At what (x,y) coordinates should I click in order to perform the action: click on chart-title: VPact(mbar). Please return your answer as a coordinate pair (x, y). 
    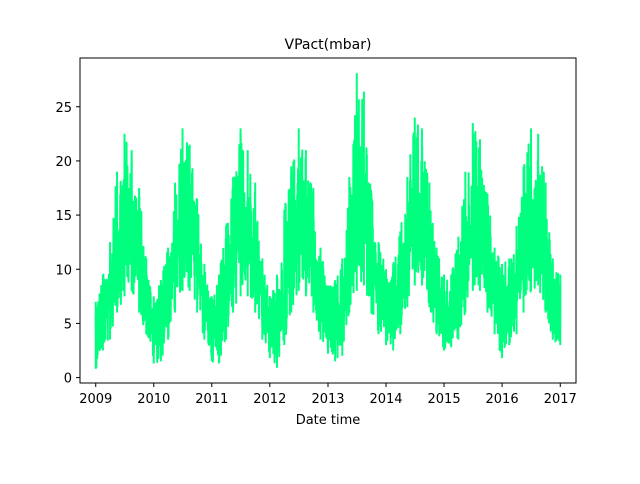
    Looking at the image, I should click on (328, 45).